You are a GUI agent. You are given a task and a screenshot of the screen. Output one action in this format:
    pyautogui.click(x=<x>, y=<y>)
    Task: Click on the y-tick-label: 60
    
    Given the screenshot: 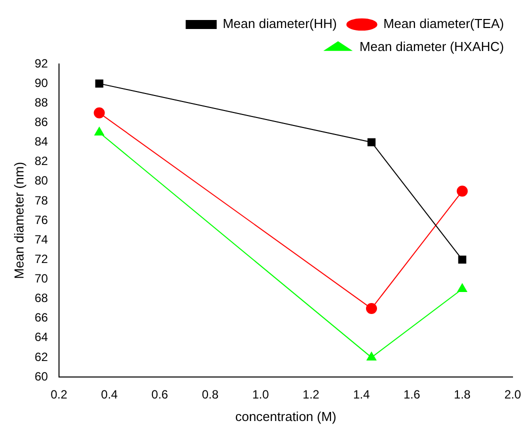 What is the action you would take?
    pyautogui.click(x=41, y=376)
    